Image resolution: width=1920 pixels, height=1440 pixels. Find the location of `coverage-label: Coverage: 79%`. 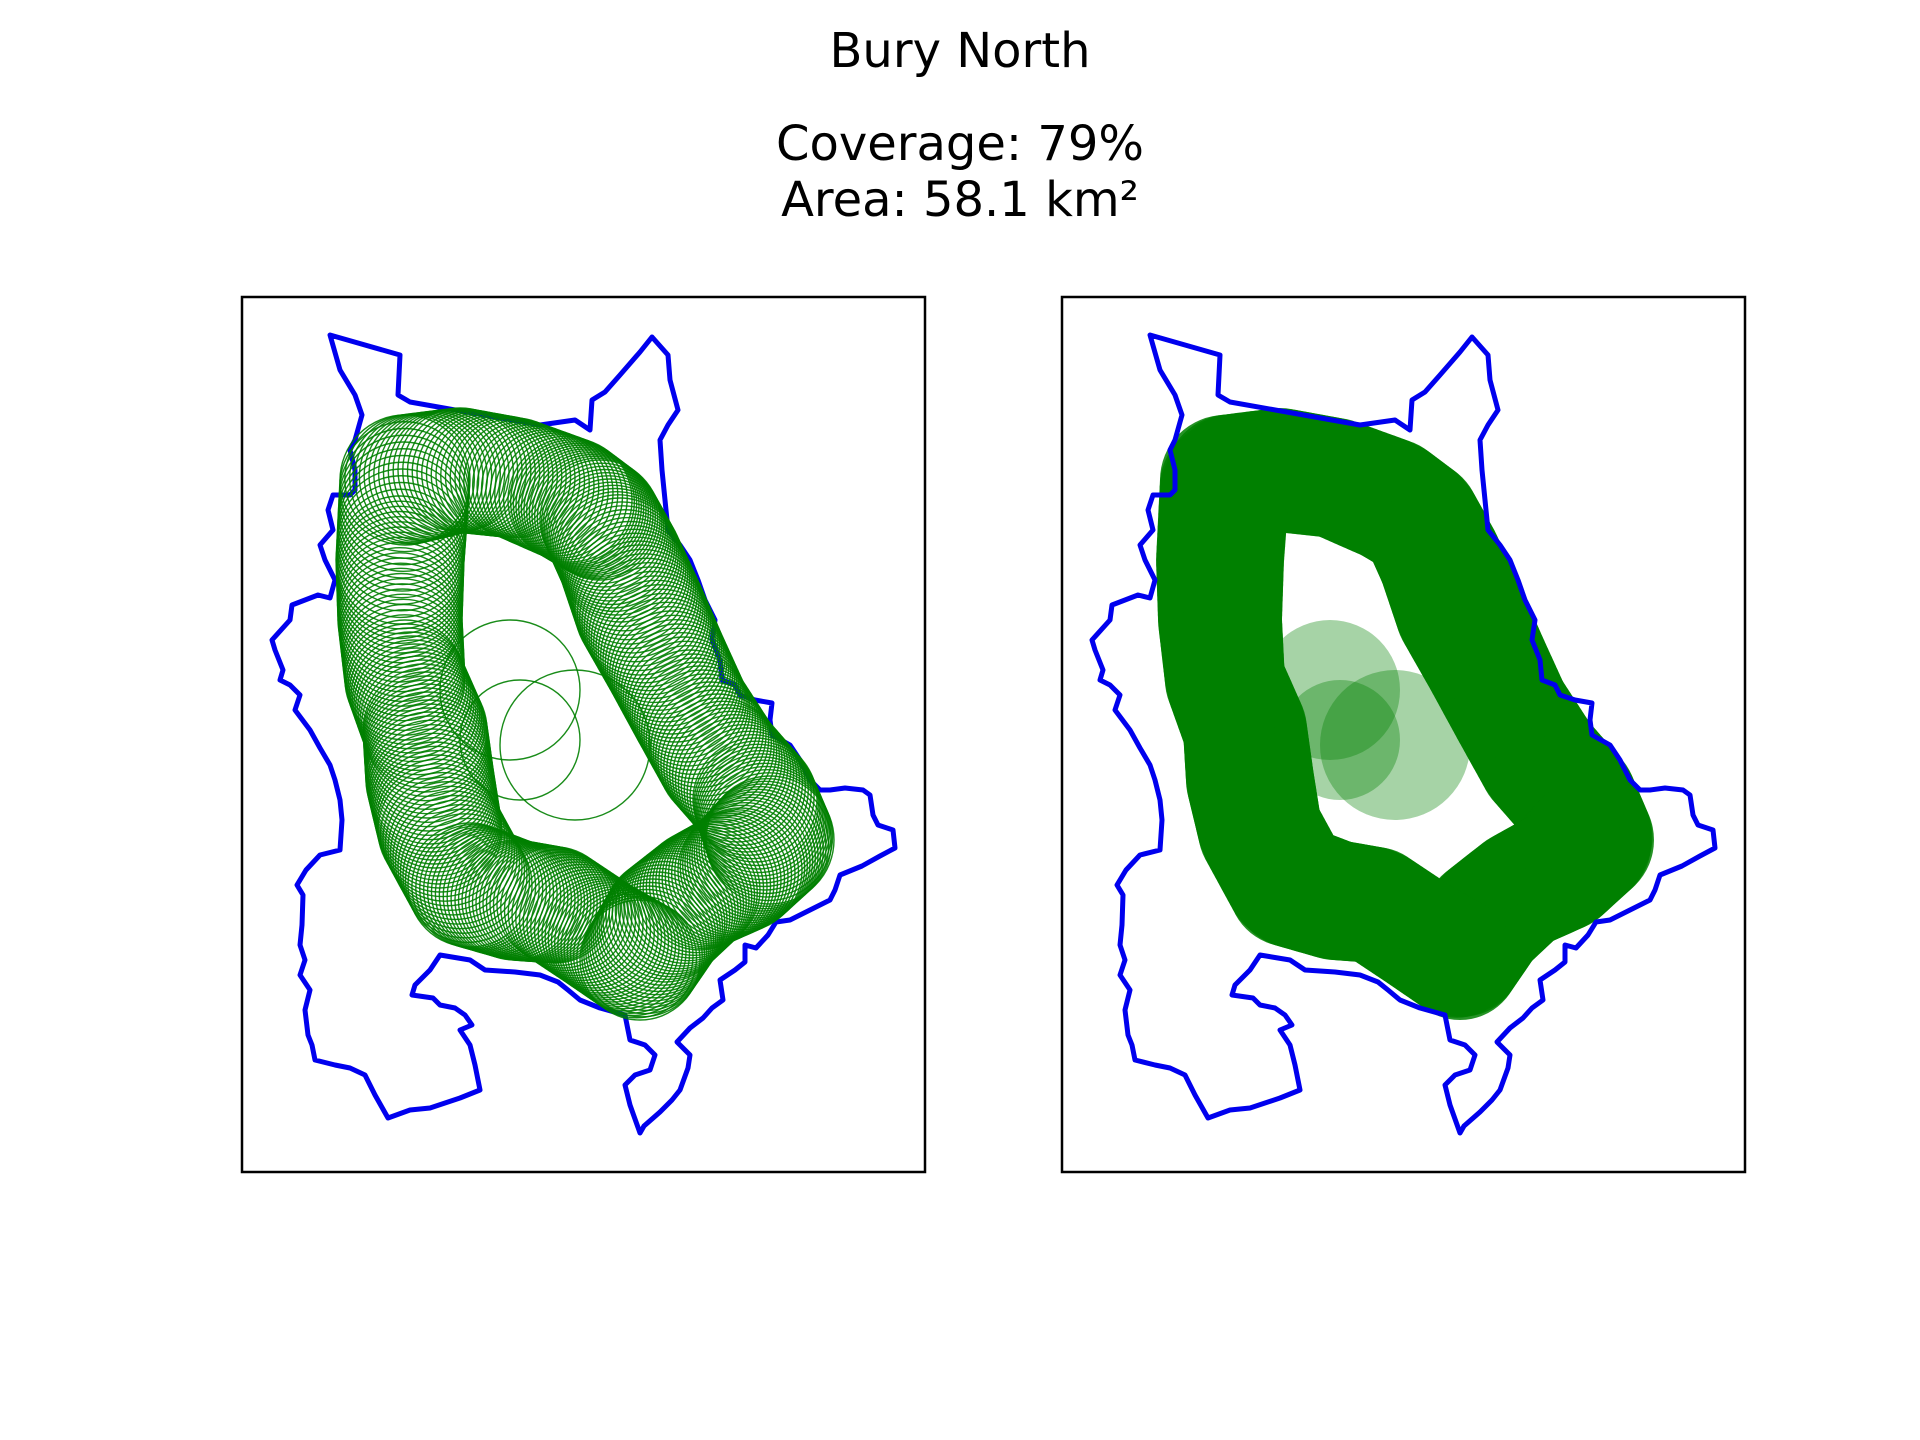

coverage-label: Coverage: 79% is located at coordinates (960, 144).